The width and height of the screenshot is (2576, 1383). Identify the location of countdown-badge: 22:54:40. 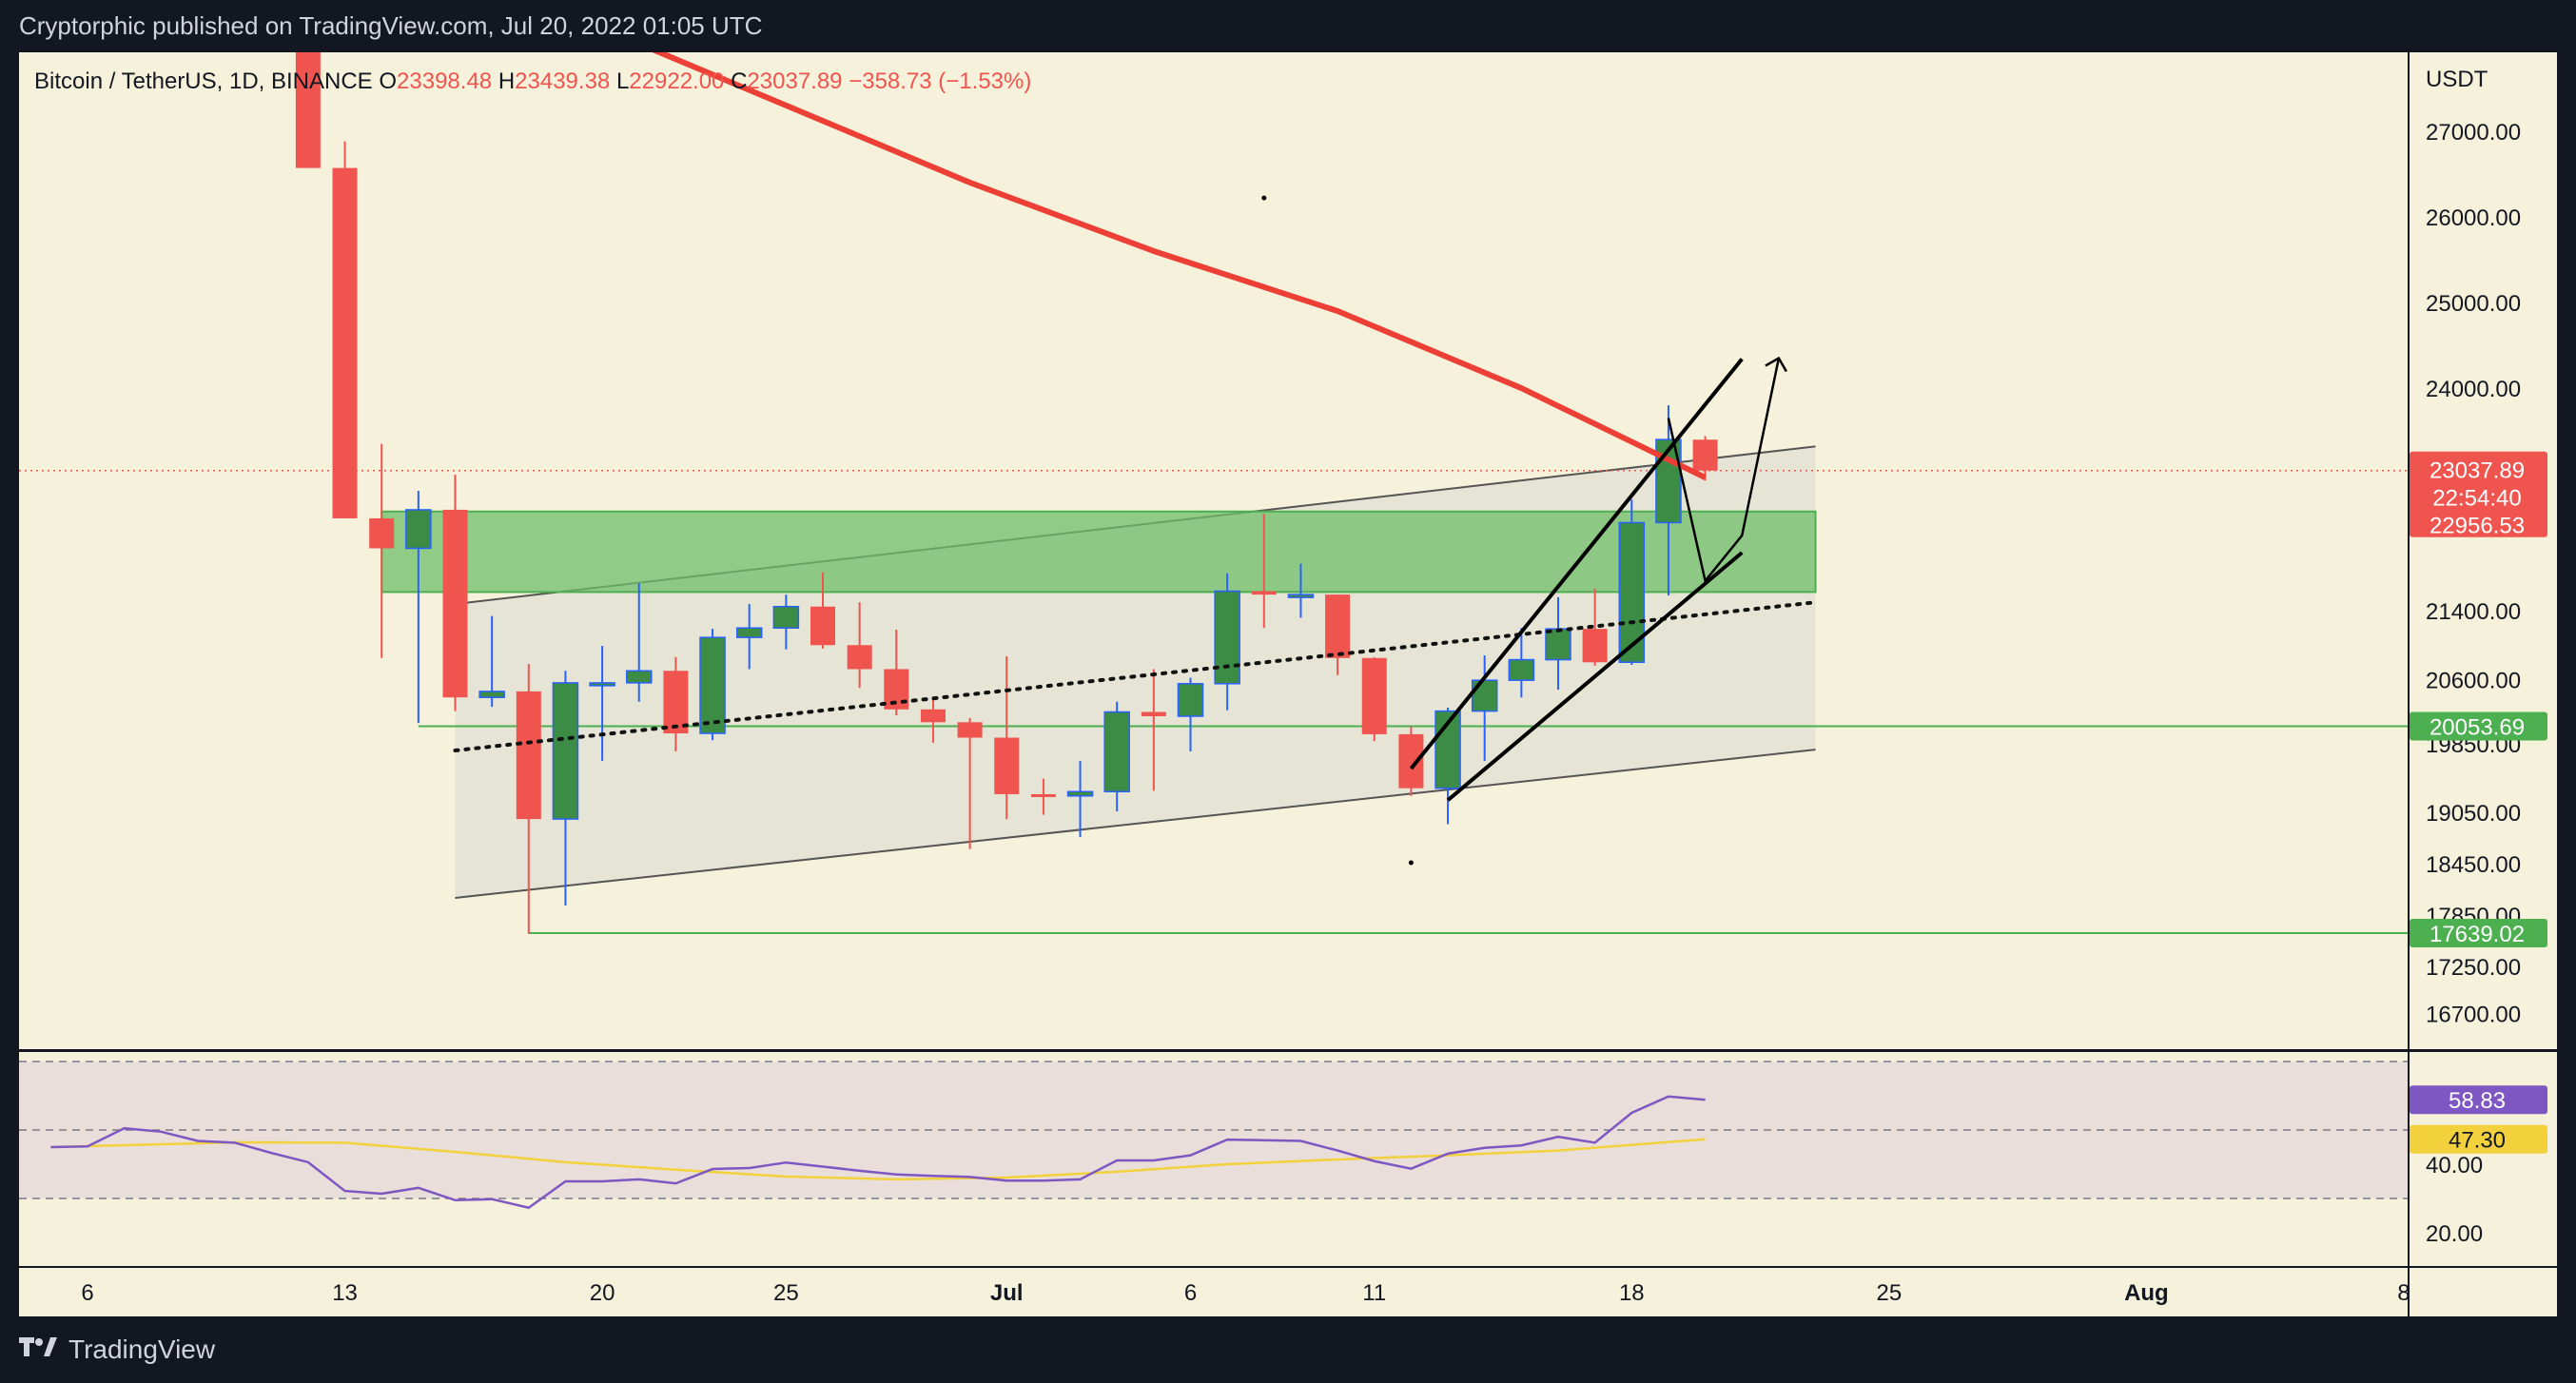
(2476, 499).